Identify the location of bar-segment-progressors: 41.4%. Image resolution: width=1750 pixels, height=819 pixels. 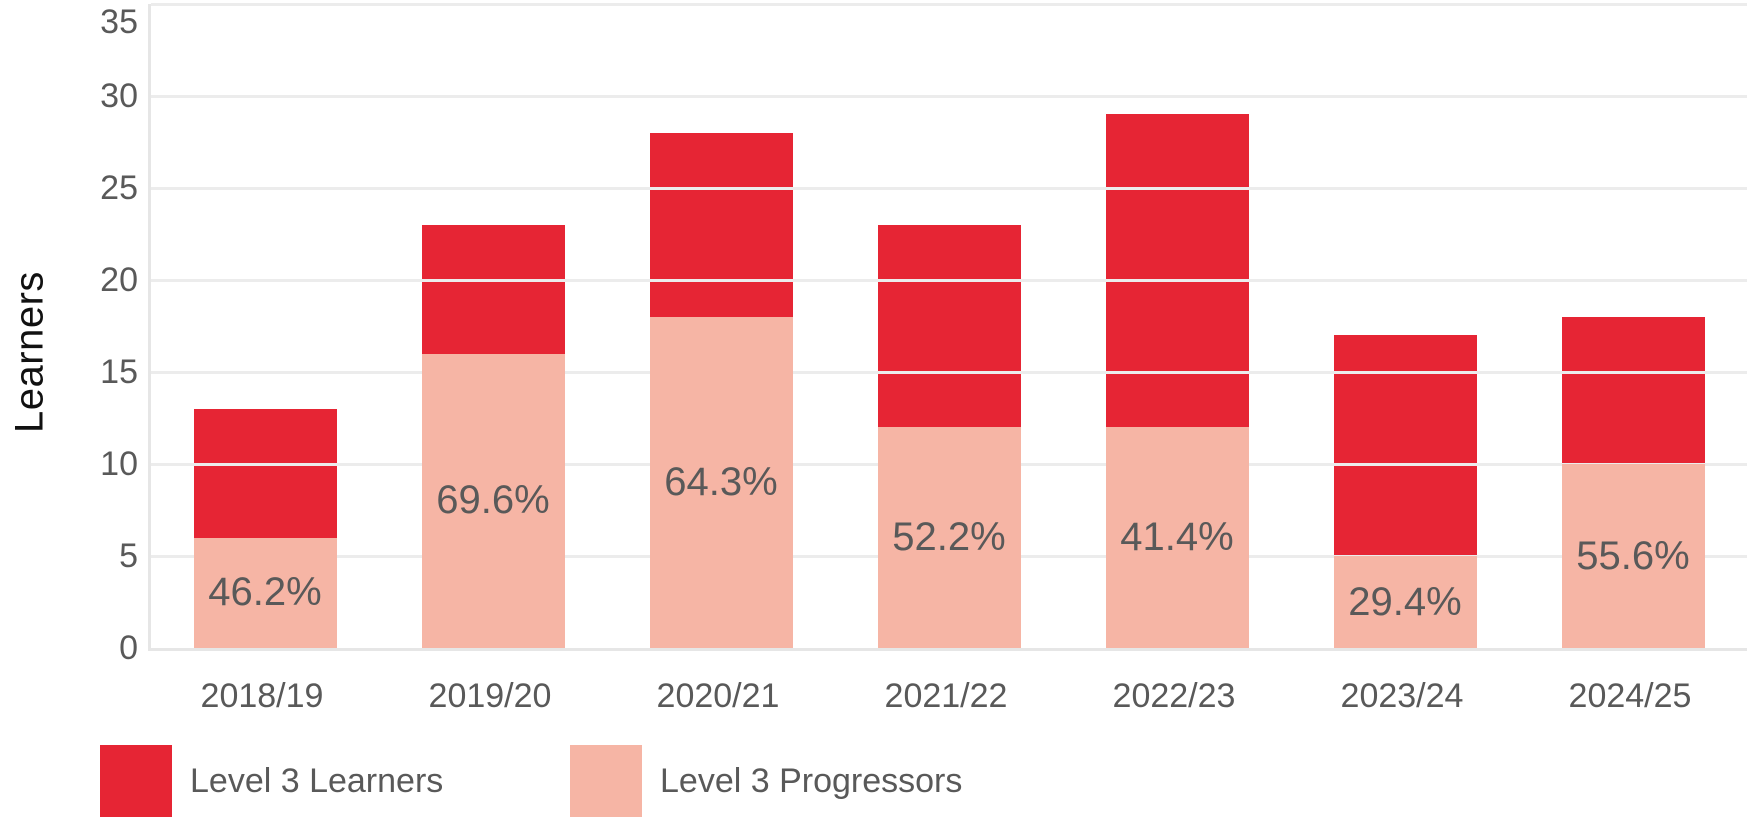
(1177, 537).